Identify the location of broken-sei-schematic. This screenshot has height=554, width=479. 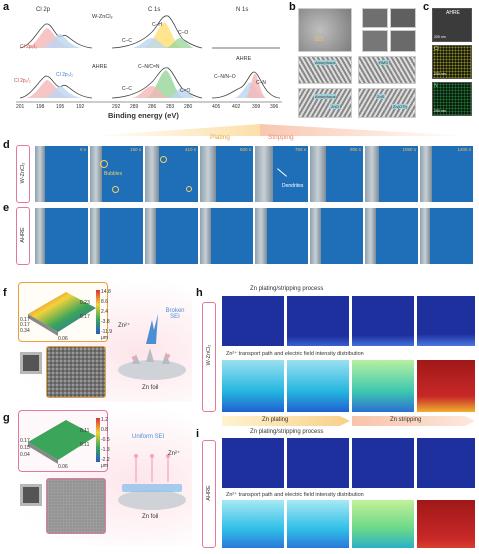
(152, 347).